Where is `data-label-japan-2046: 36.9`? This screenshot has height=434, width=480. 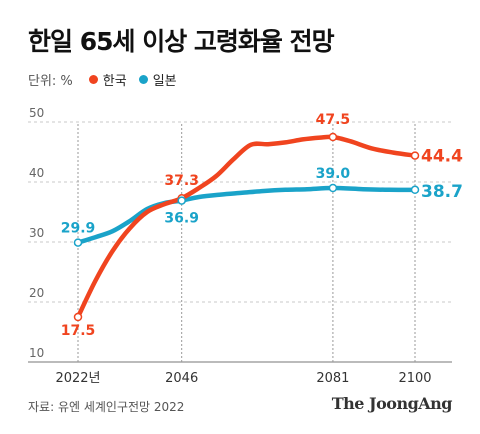 data-label-japan-2046: 36.9 is located at coordinates (181, 219).